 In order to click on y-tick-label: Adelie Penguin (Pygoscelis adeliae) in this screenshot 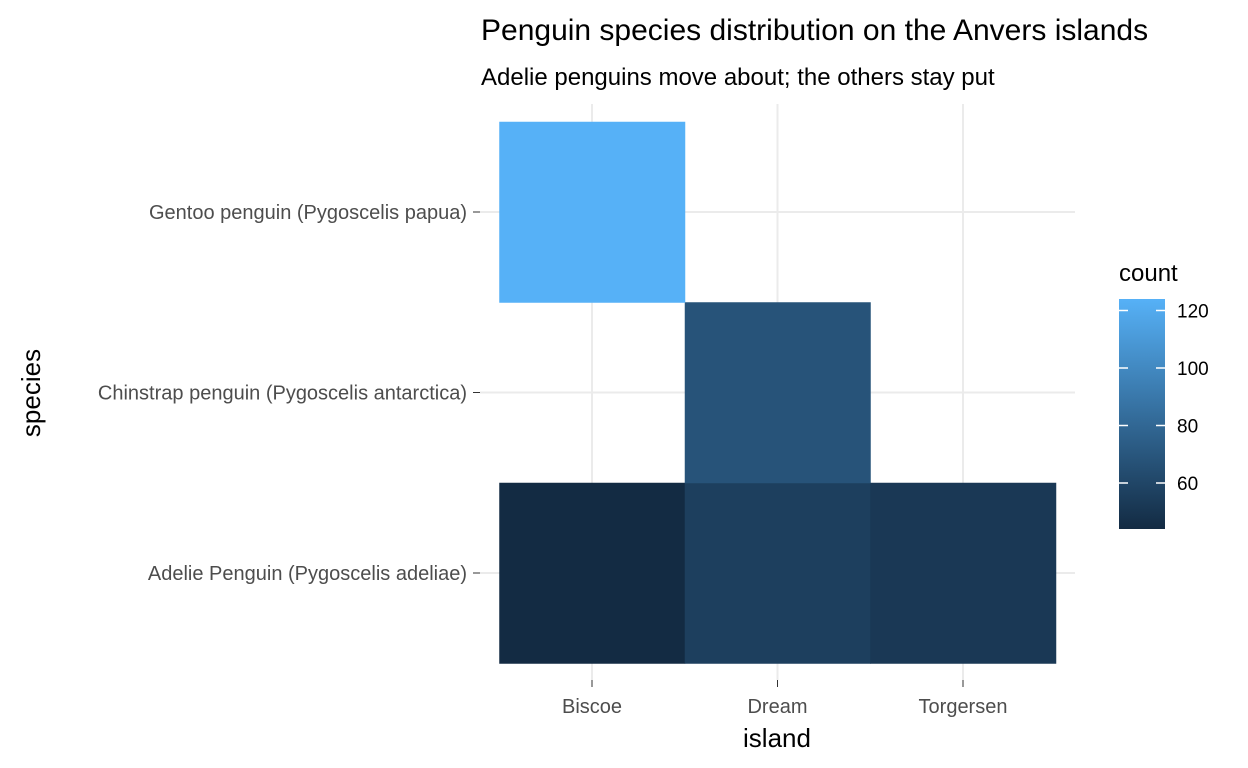, I will do `click(307, 574)`.